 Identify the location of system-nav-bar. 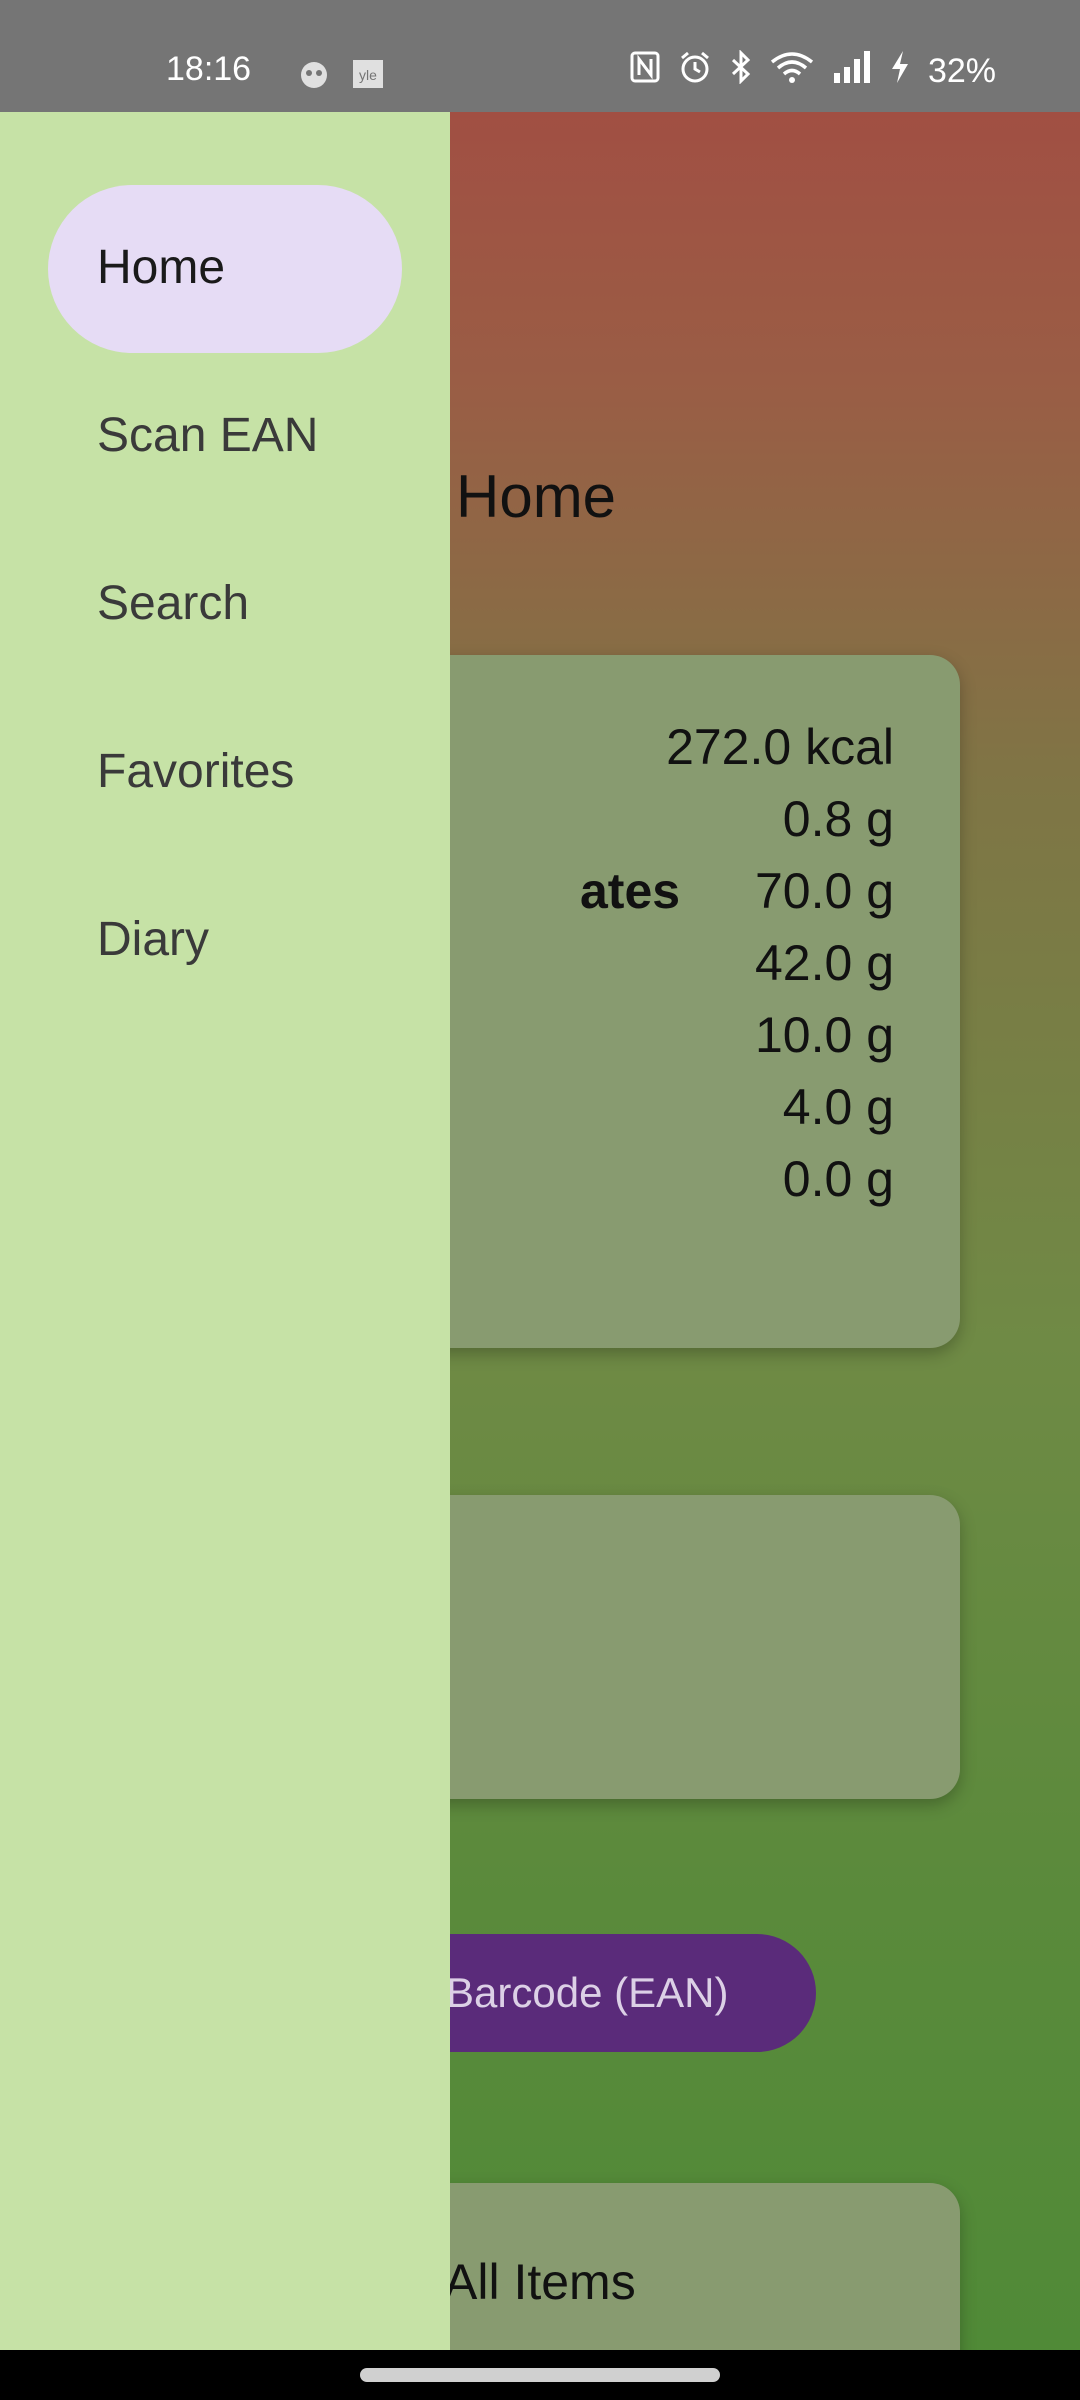
(540, 2375).